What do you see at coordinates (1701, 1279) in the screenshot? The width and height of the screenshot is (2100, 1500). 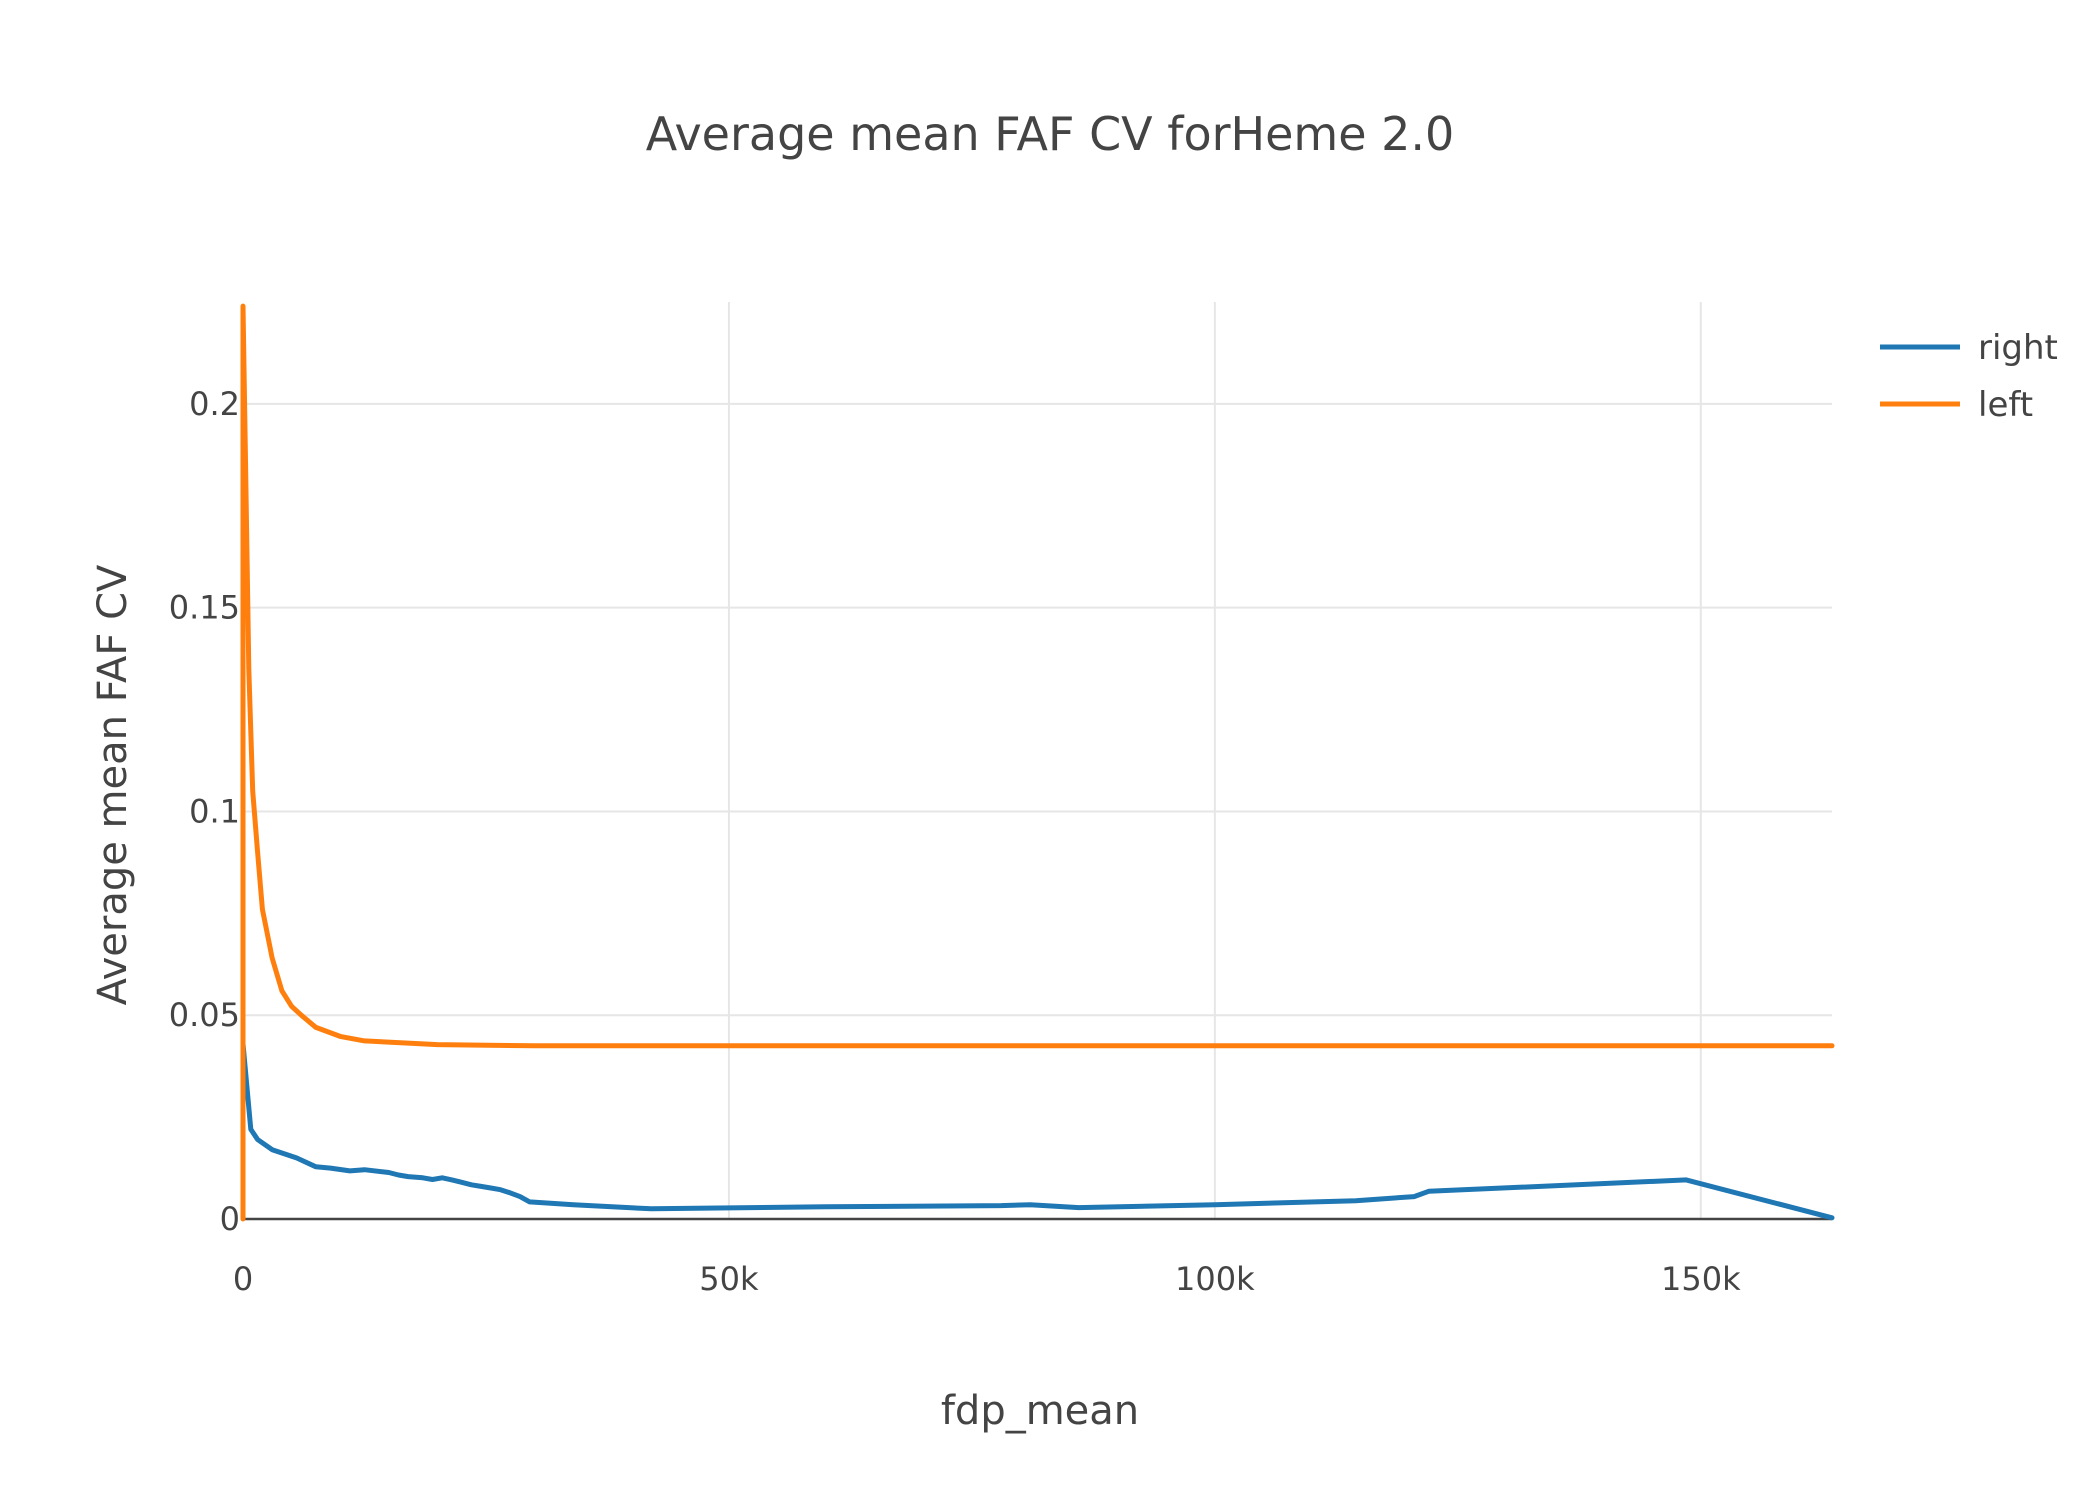 I see `x-tick-label: 150k` at bounding box center [1701, 1279].